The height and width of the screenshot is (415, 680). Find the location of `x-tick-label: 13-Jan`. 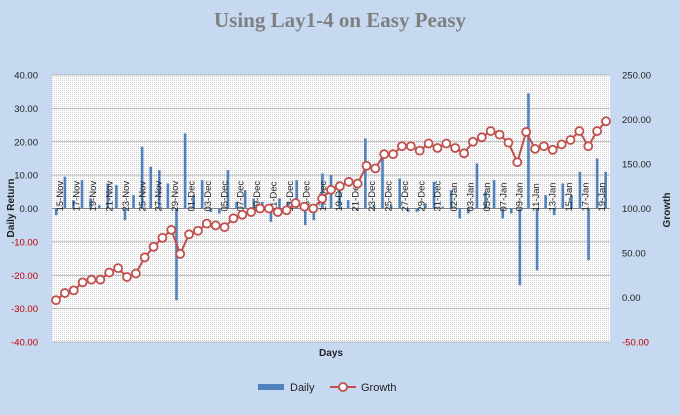

x-tick-label: 13-Jan is located at coordinates (553, 196).